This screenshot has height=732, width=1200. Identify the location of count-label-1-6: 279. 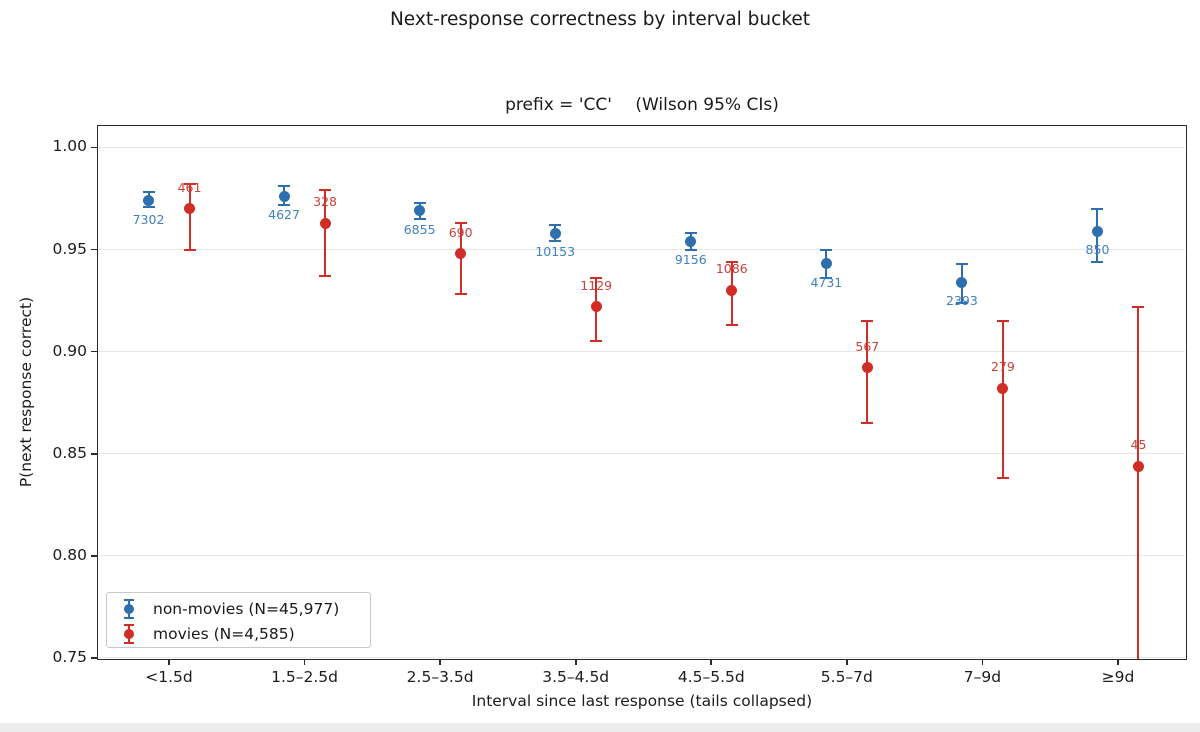
(1002, 367).